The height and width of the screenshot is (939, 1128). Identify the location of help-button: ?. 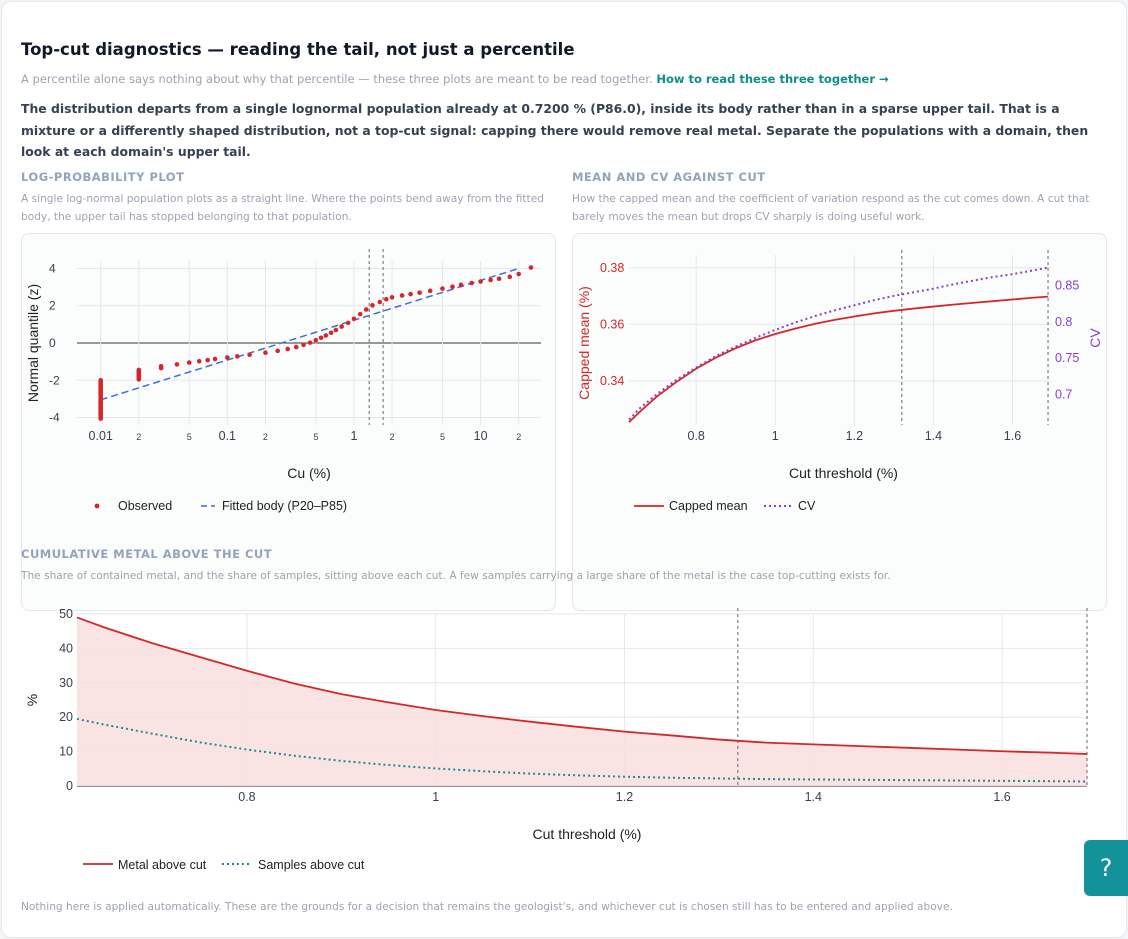
(1106, 868).